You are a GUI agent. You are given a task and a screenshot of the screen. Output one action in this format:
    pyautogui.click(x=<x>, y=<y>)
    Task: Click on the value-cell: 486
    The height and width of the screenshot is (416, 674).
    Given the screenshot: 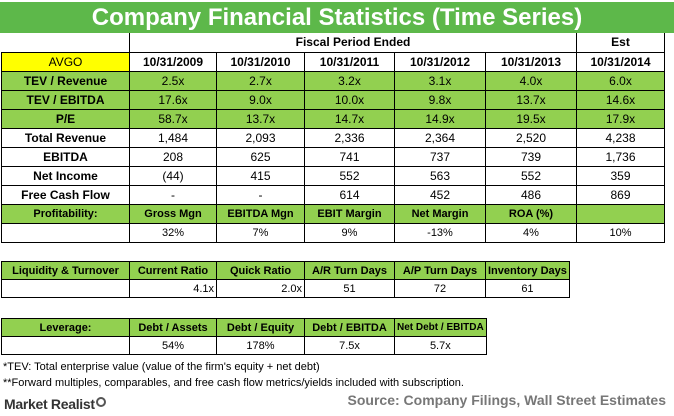 What is the action you would take?
    pyautogui.click(x=531, y=194)
    